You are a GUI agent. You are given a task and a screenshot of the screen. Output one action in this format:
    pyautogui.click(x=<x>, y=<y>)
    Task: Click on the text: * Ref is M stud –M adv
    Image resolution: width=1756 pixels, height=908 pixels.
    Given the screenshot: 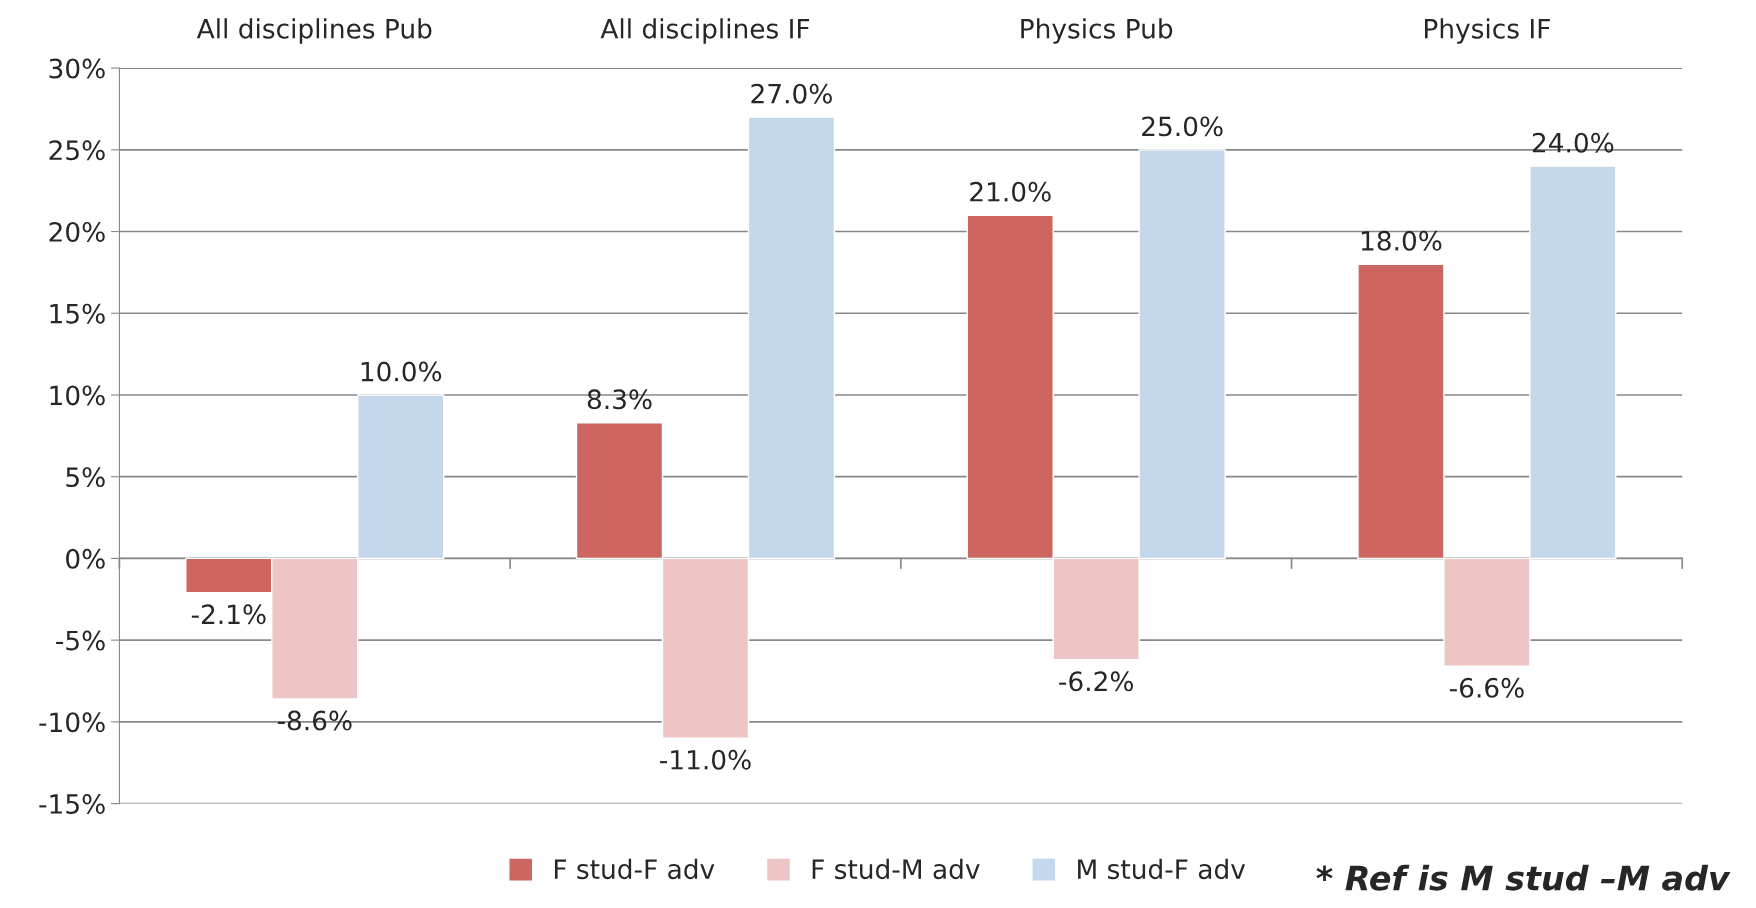 What is the action you would take?
    pyautogui.click(x=1523, y=877)
    